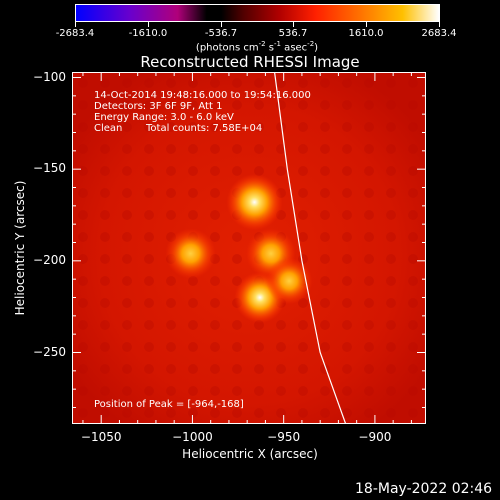 The width and height of the screenshot is (500, 500). I want to click on solar-limb-line, so click(310, 248).